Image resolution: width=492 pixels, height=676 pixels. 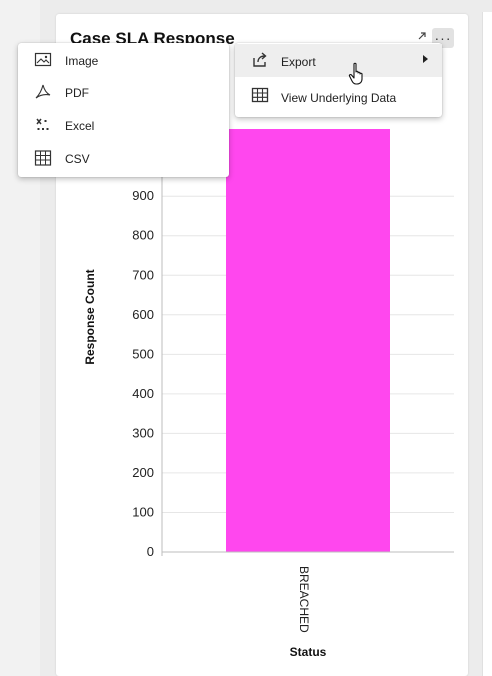 I want to click on y-axis-title: Response Count, so click(x=90, y=316).